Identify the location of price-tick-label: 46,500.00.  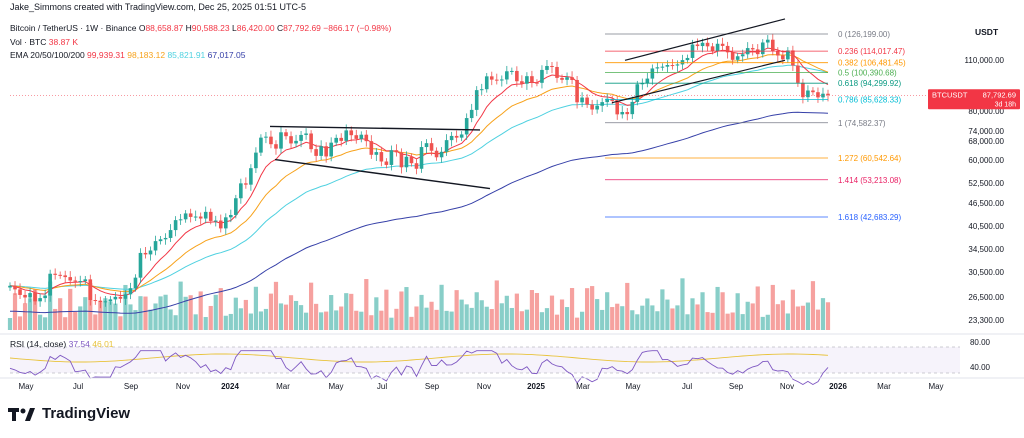
(986, 203).